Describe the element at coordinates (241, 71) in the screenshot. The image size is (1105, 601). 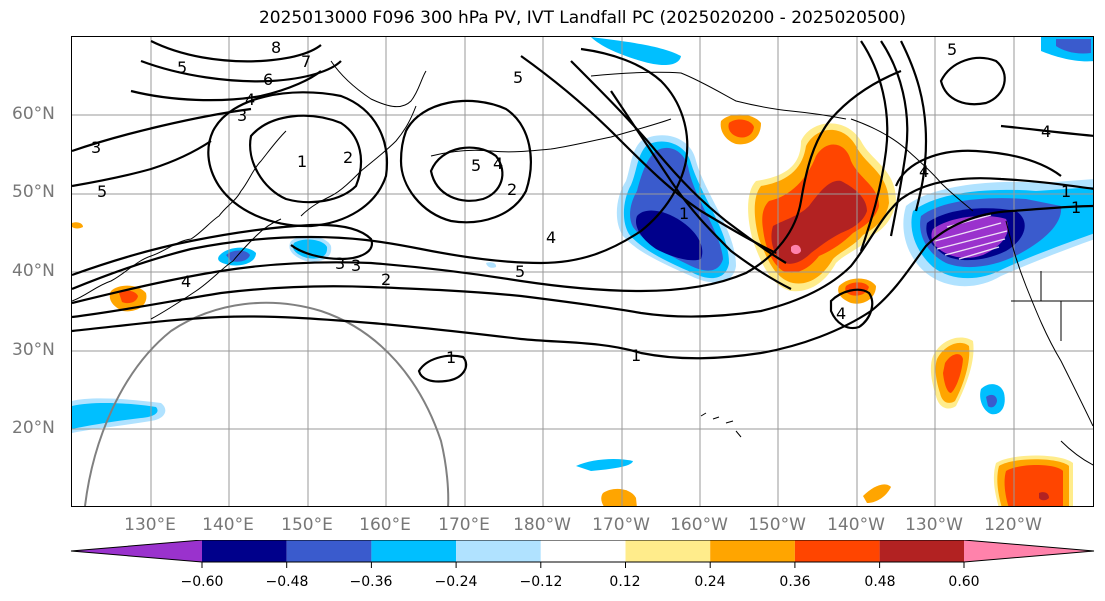
I see `pv-contour-high-top2` at that location.